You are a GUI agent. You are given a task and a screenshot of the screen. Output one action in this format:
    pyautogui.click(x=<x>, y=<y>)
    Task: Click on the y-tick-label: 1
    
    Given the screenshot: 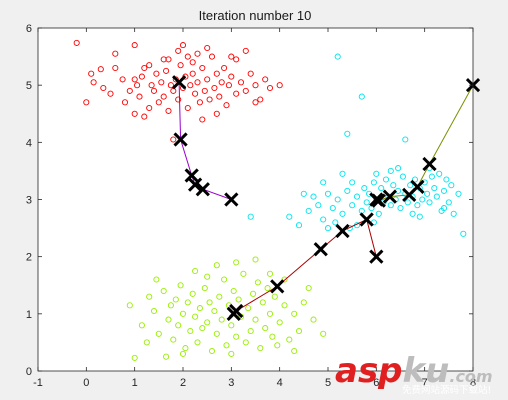 What is the action you would take?
    pyautogui.click(x=29, y=315)
    